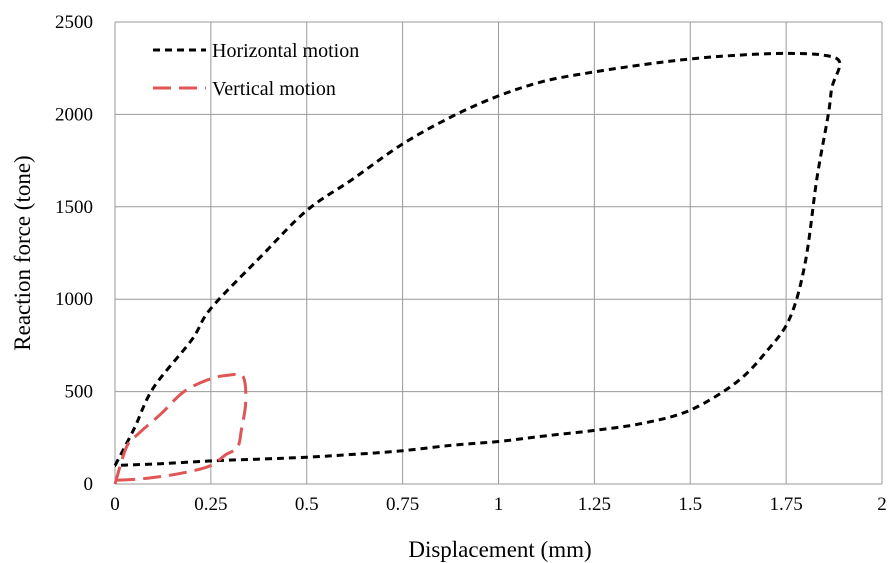 This screenshot has height=563, width=892. Describe the element at coordinates (882, 504) in the screenshot. I see `x-tick-label: 2` at that location.